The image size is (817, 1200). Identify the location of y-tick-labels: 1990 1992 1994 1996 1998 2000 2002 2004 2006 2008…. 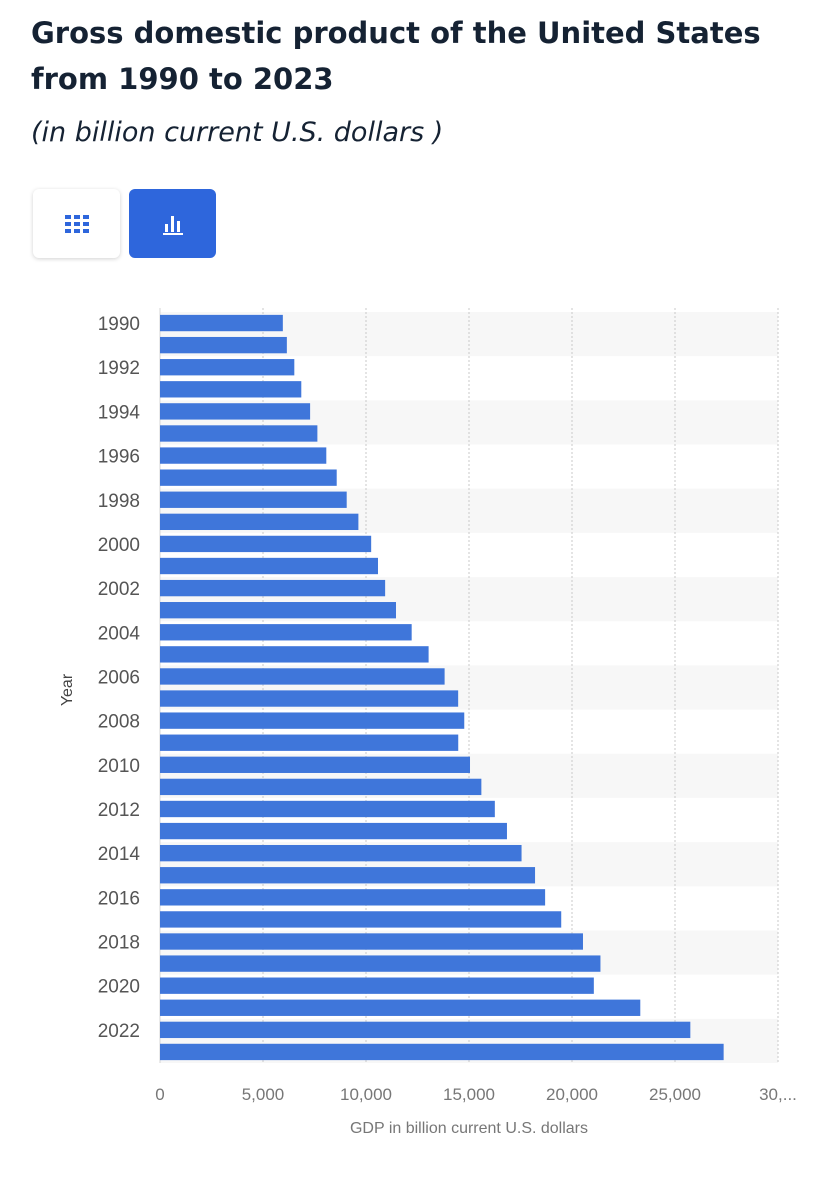
(119, 678).